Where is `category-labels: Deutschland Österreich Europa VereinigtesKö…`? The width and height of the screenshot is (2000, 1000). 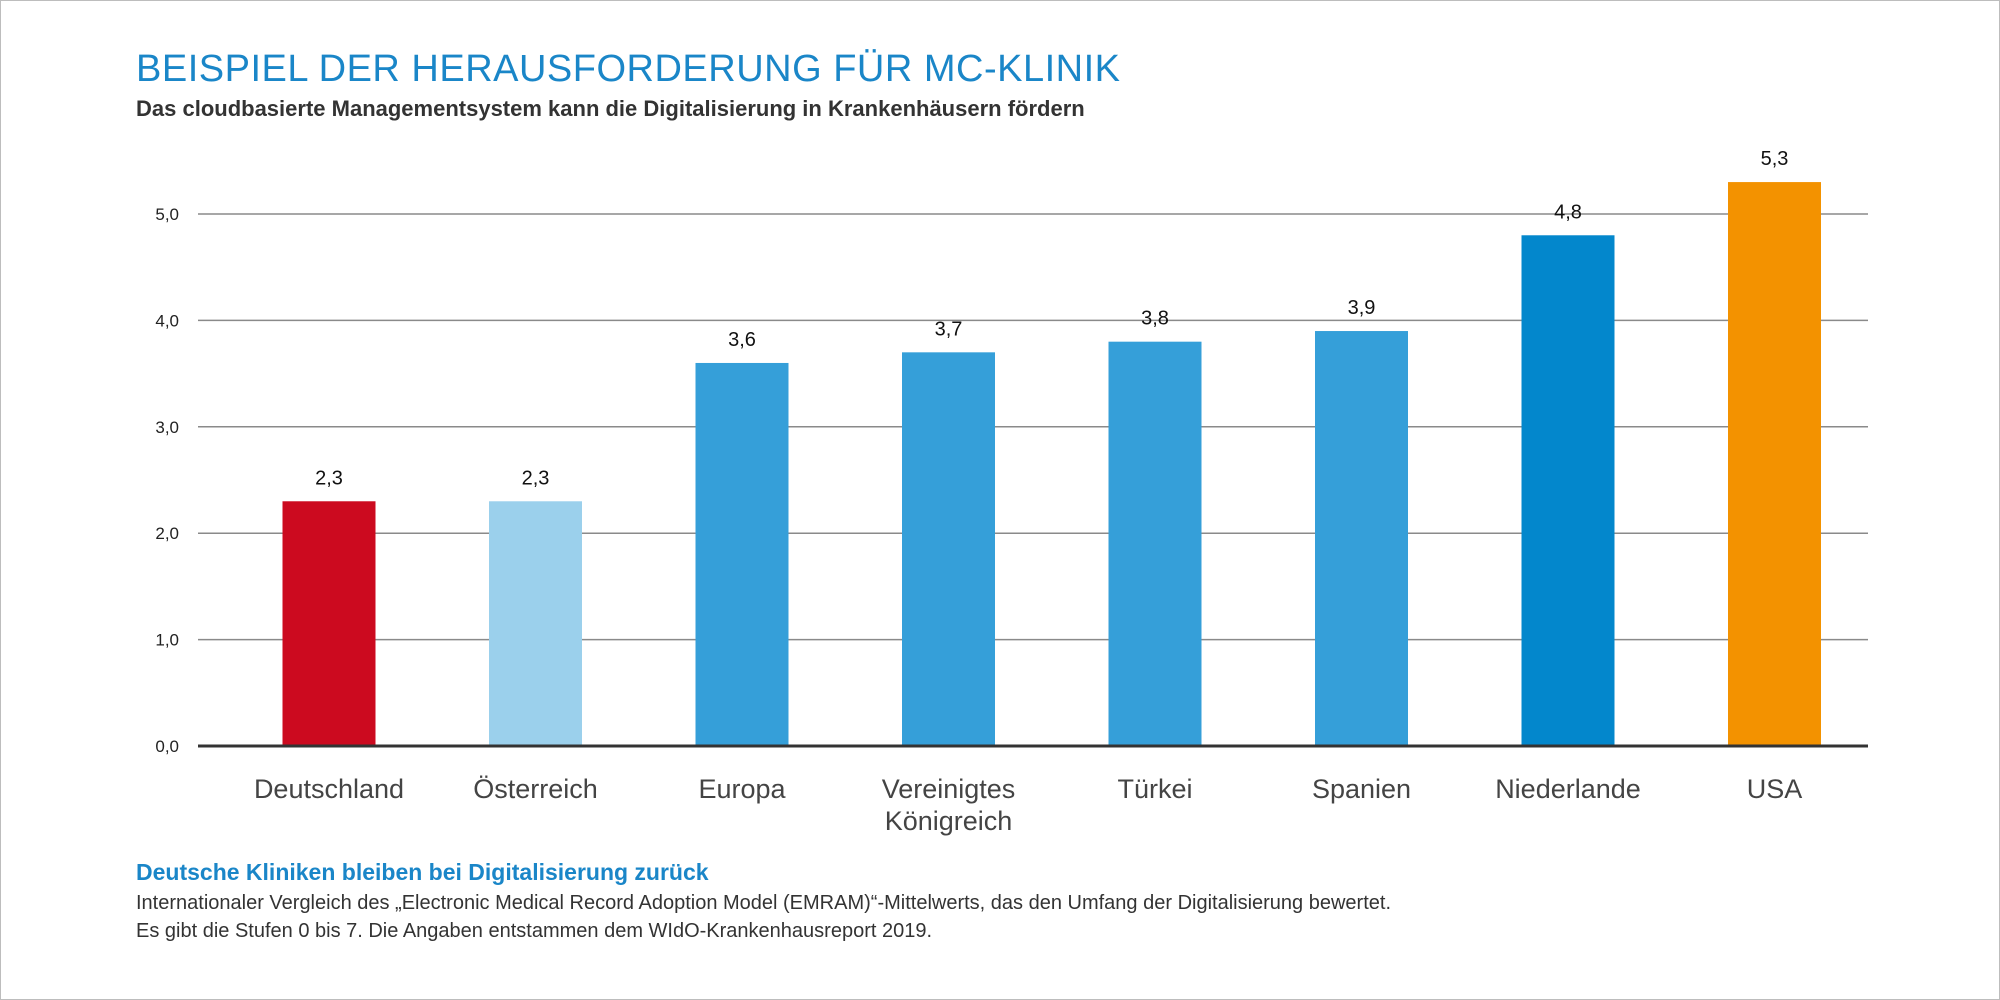 category-labels: Deutschland Österreich Europa VereinigtesKö… is located at coordinates (1028, 805).